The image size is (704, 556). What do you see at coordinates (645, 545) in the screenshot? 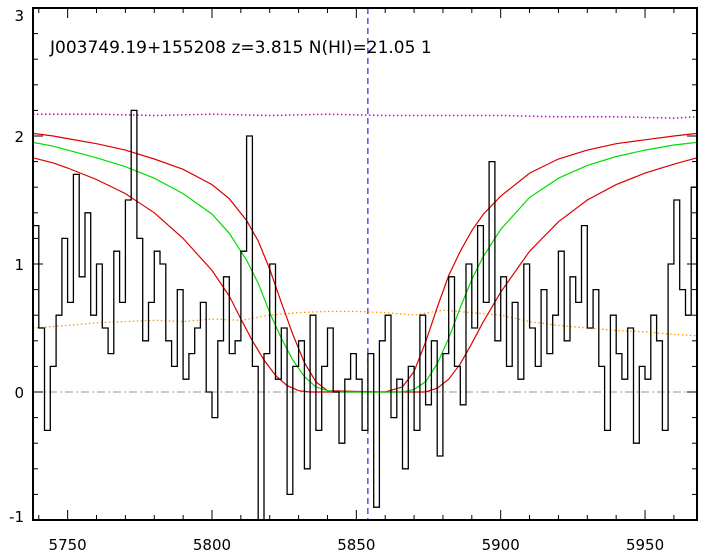
I see `x-tick-label: 5950` at bounding box center [645, 545].